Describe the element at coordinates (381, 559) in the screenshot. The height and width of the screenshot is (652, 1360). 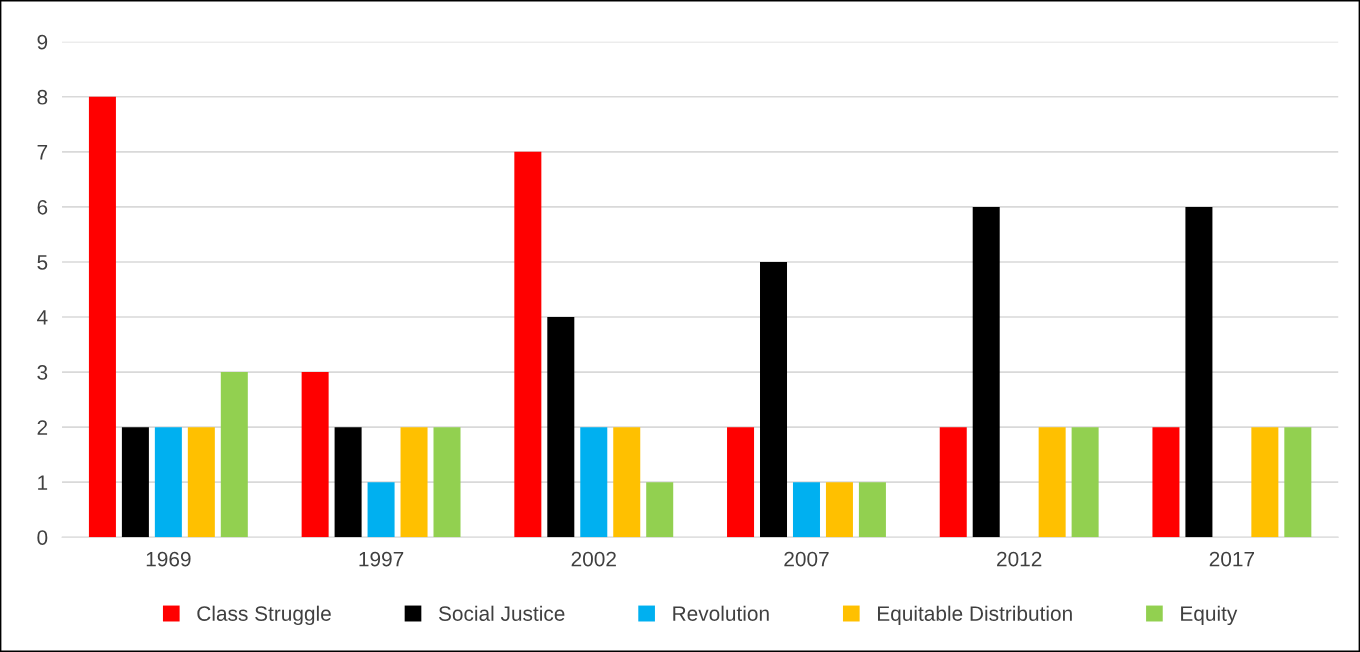
I see `x-tick-label: 1997` at that location.